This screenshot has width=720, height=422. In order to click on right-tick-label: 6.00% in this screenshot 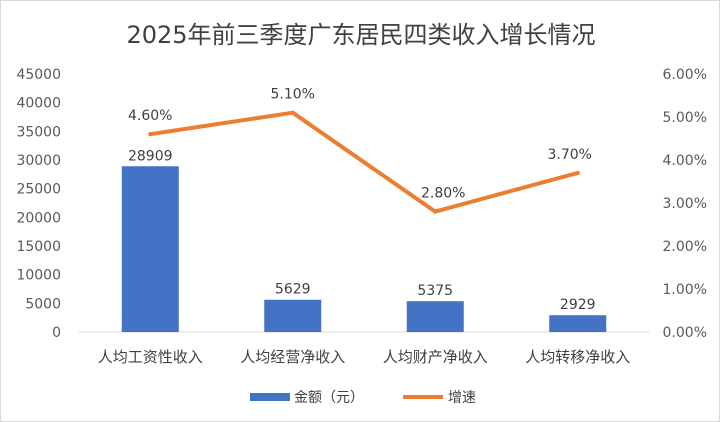, I will do `click(685, 75)`.